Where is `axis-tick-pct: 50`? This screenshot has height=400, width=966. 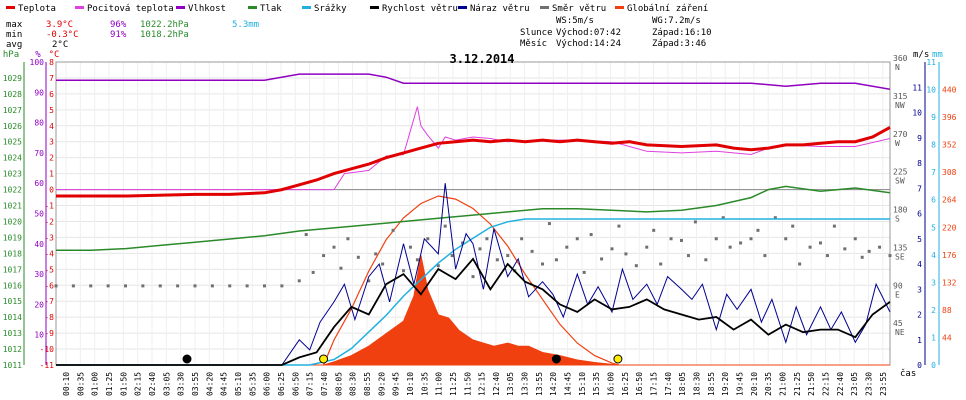 axis-tick-pct: 50 is located at coordinates (39, 214).